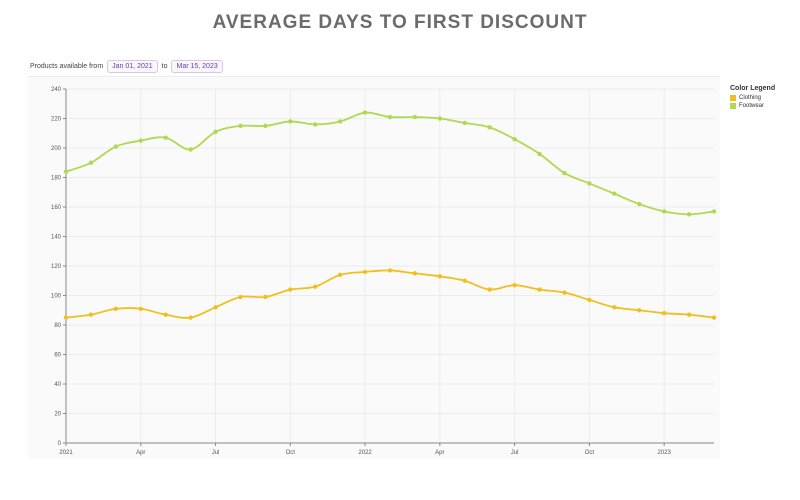 This screenshot has height=500, width=800. I want to click on start-date-picker: Jan 01, 2021, so click(132, 66).